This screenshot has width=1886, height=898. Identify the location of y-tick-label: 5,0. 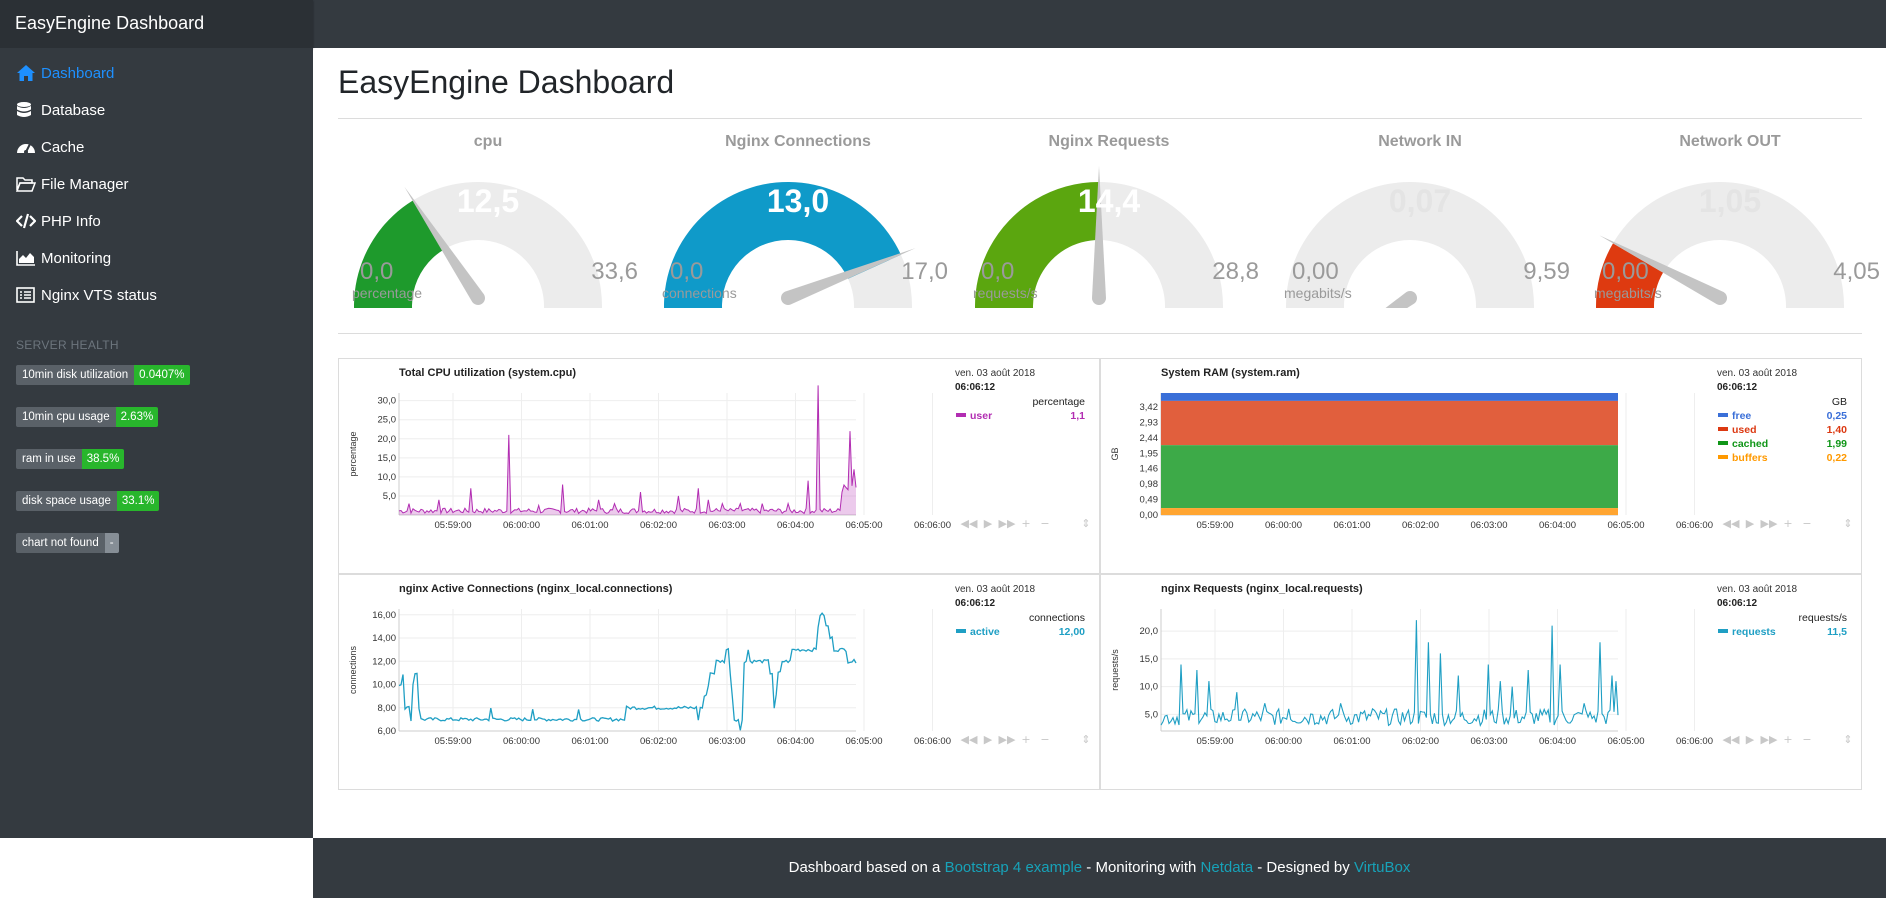
(389, 496).